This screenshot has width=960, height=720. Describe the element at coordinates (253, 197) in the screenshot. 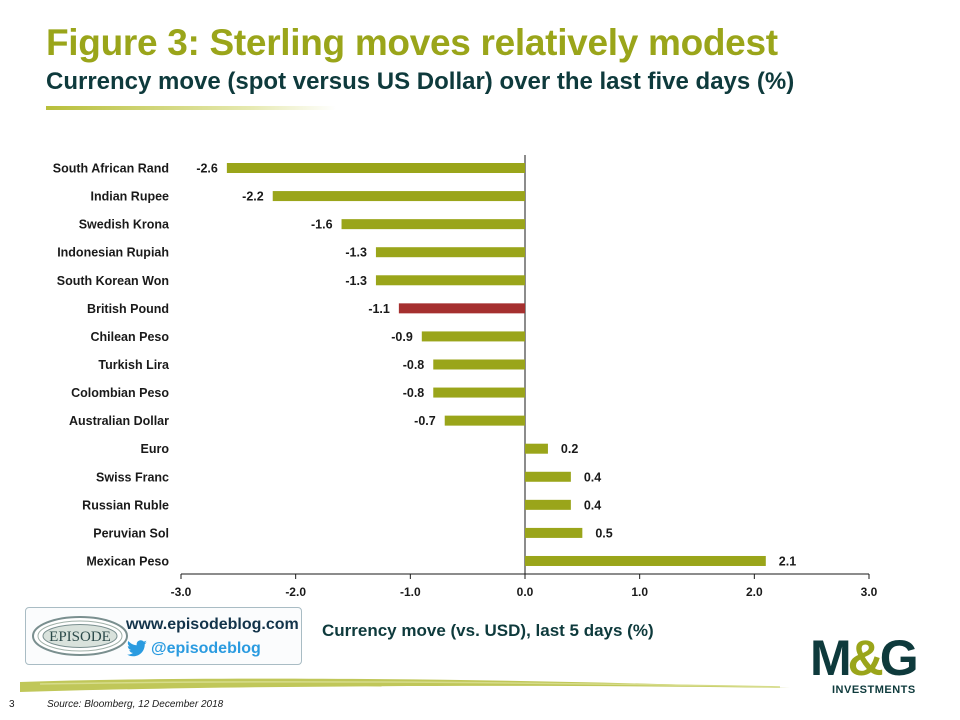

I see `data-label: -2.2` at that location.